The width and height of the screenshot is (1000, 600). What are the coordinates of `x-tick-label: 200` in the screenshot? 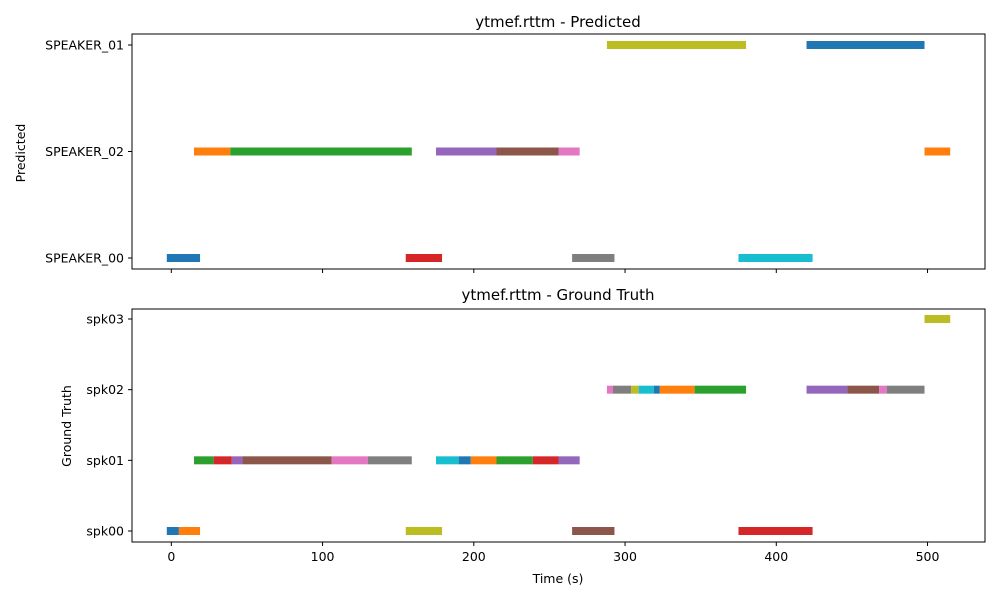 It's located at (474, 556).